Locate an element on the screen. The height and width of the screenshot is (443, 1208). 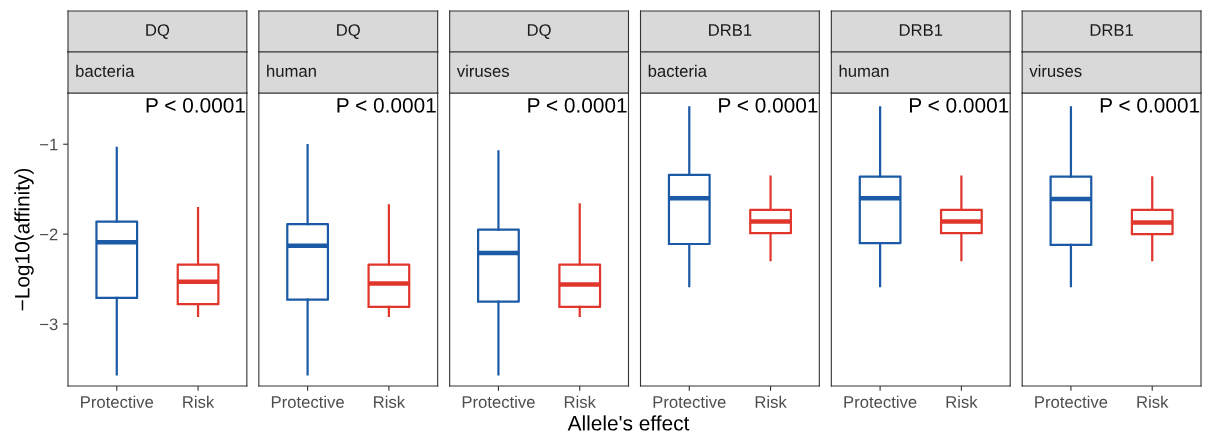
y-axis-title: −Log10(affinity) is located at coordinates (24, 239).